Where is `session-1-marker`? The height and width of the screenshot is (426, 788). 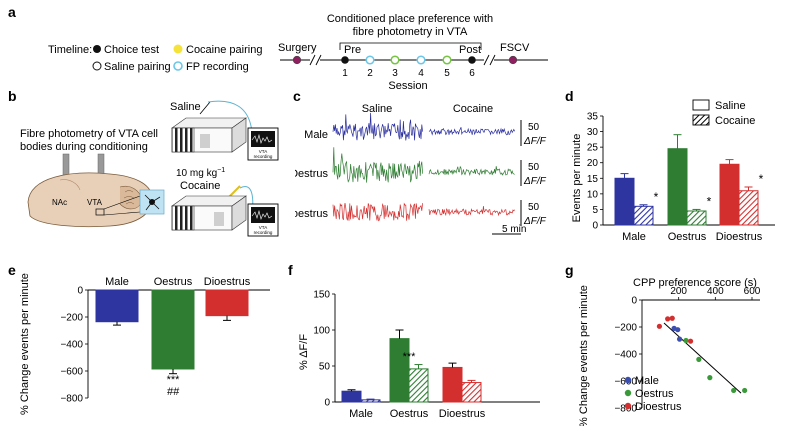
session-1-marker is located at coordinates (345, 60).